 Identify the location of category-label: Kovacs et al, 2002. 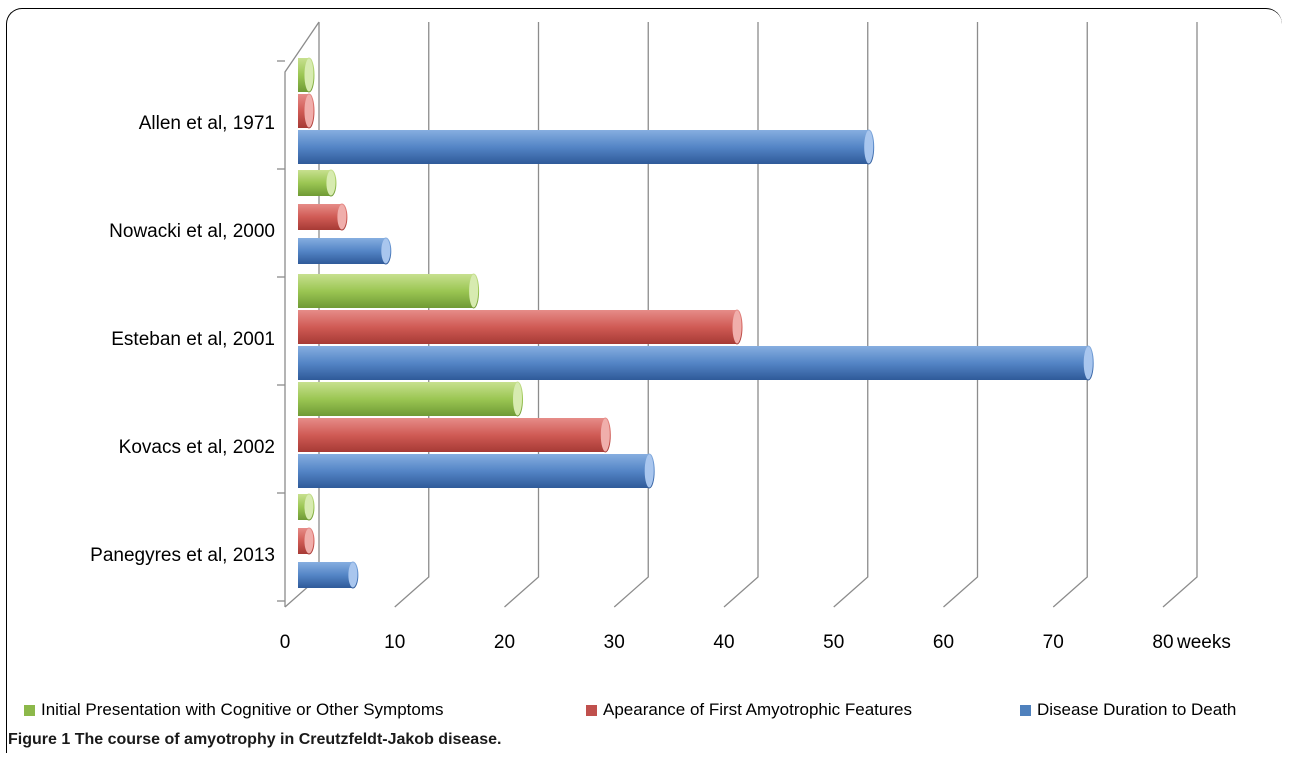
(197, 447).